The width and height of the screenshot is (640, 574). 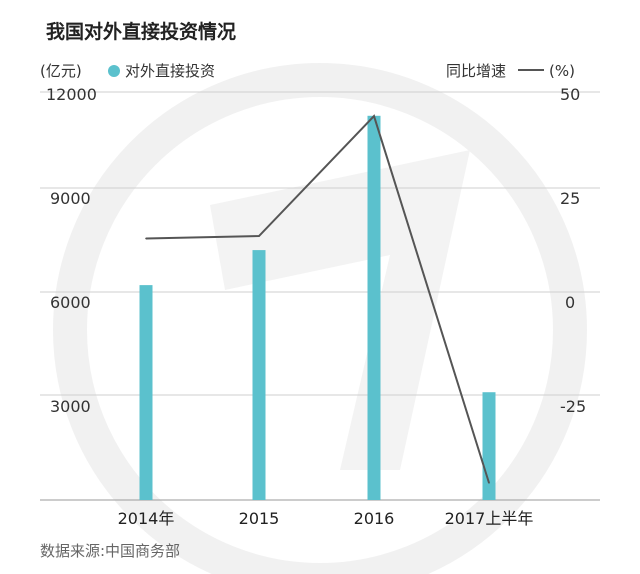 What do you see at coordinates (259, 518) in the screenshot?
I see `x-tick-1: 2015` at bounding box center [259, 518].